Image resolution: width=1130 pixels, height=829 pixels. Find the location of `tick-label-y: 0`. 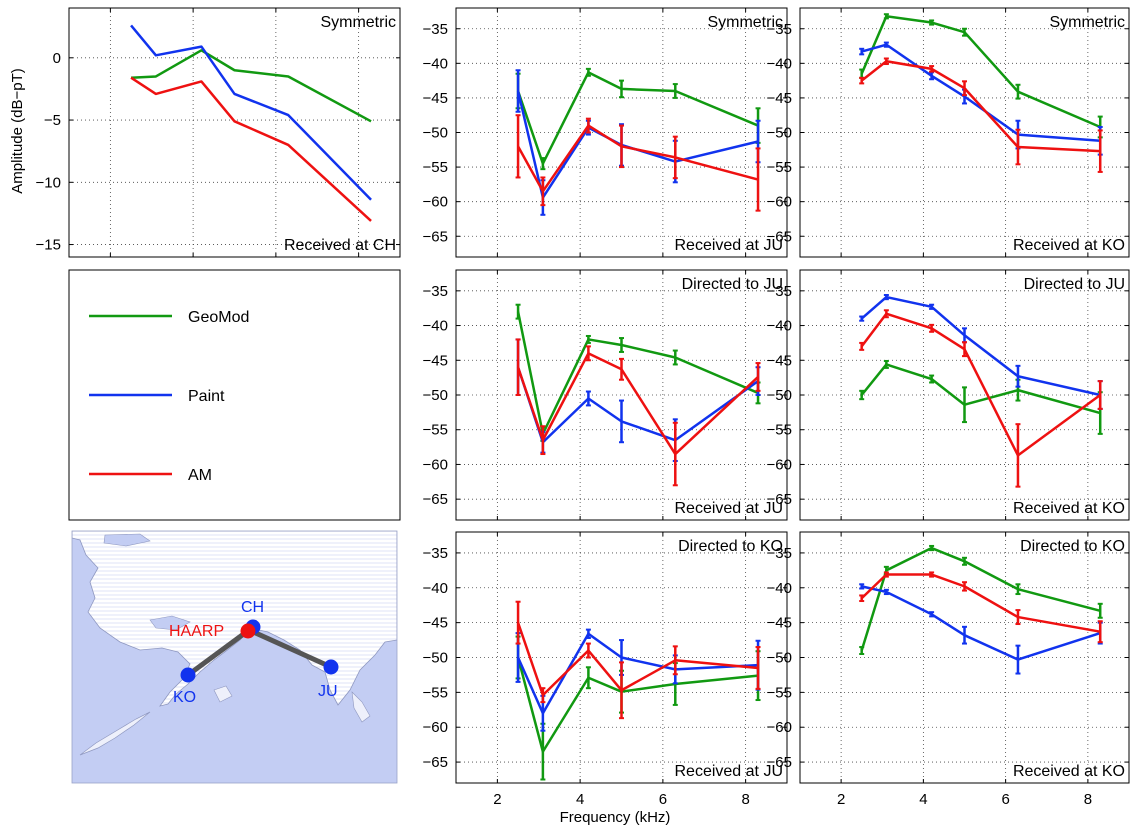

tick-label-y: 0 is located at coordinates (57, 58).